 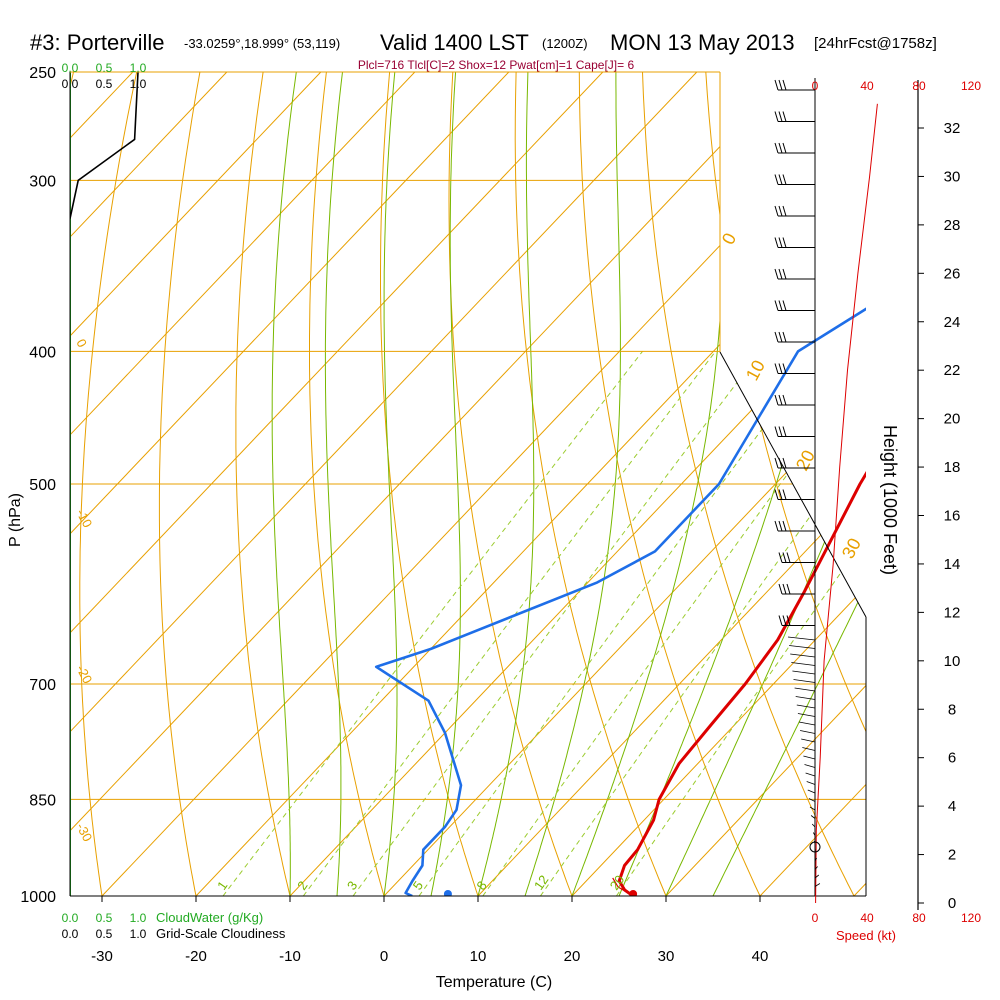 What do you see at coordinates (42, 181) in the screenshot?
I see `pressure-tick-label: 300` at bounding box center [42, 181].